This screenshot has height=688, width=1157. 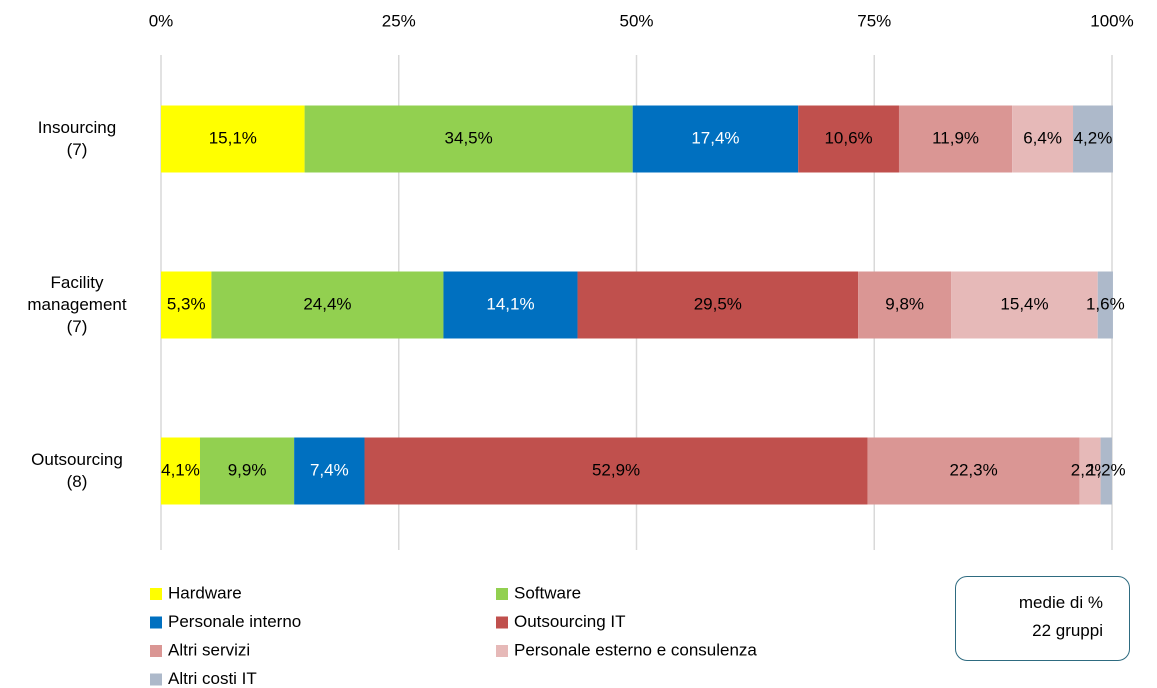 I want to click on value-label: 14,1%, so click(x=510, y=303).